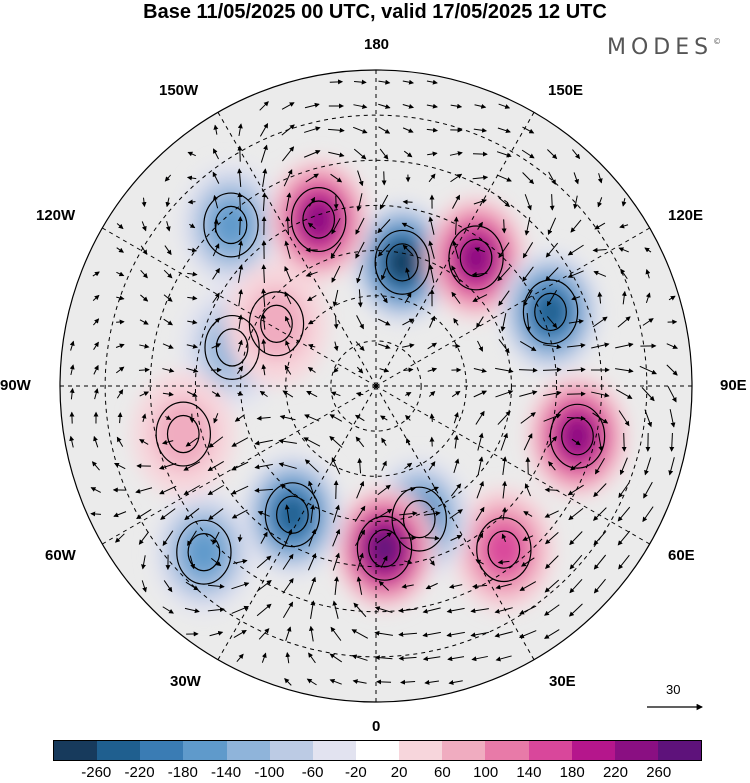  What do you see at coordinates (615, 772) in the screenshot?
I see `colorbar-tick-label: 220` at bounding box center [615, 772].